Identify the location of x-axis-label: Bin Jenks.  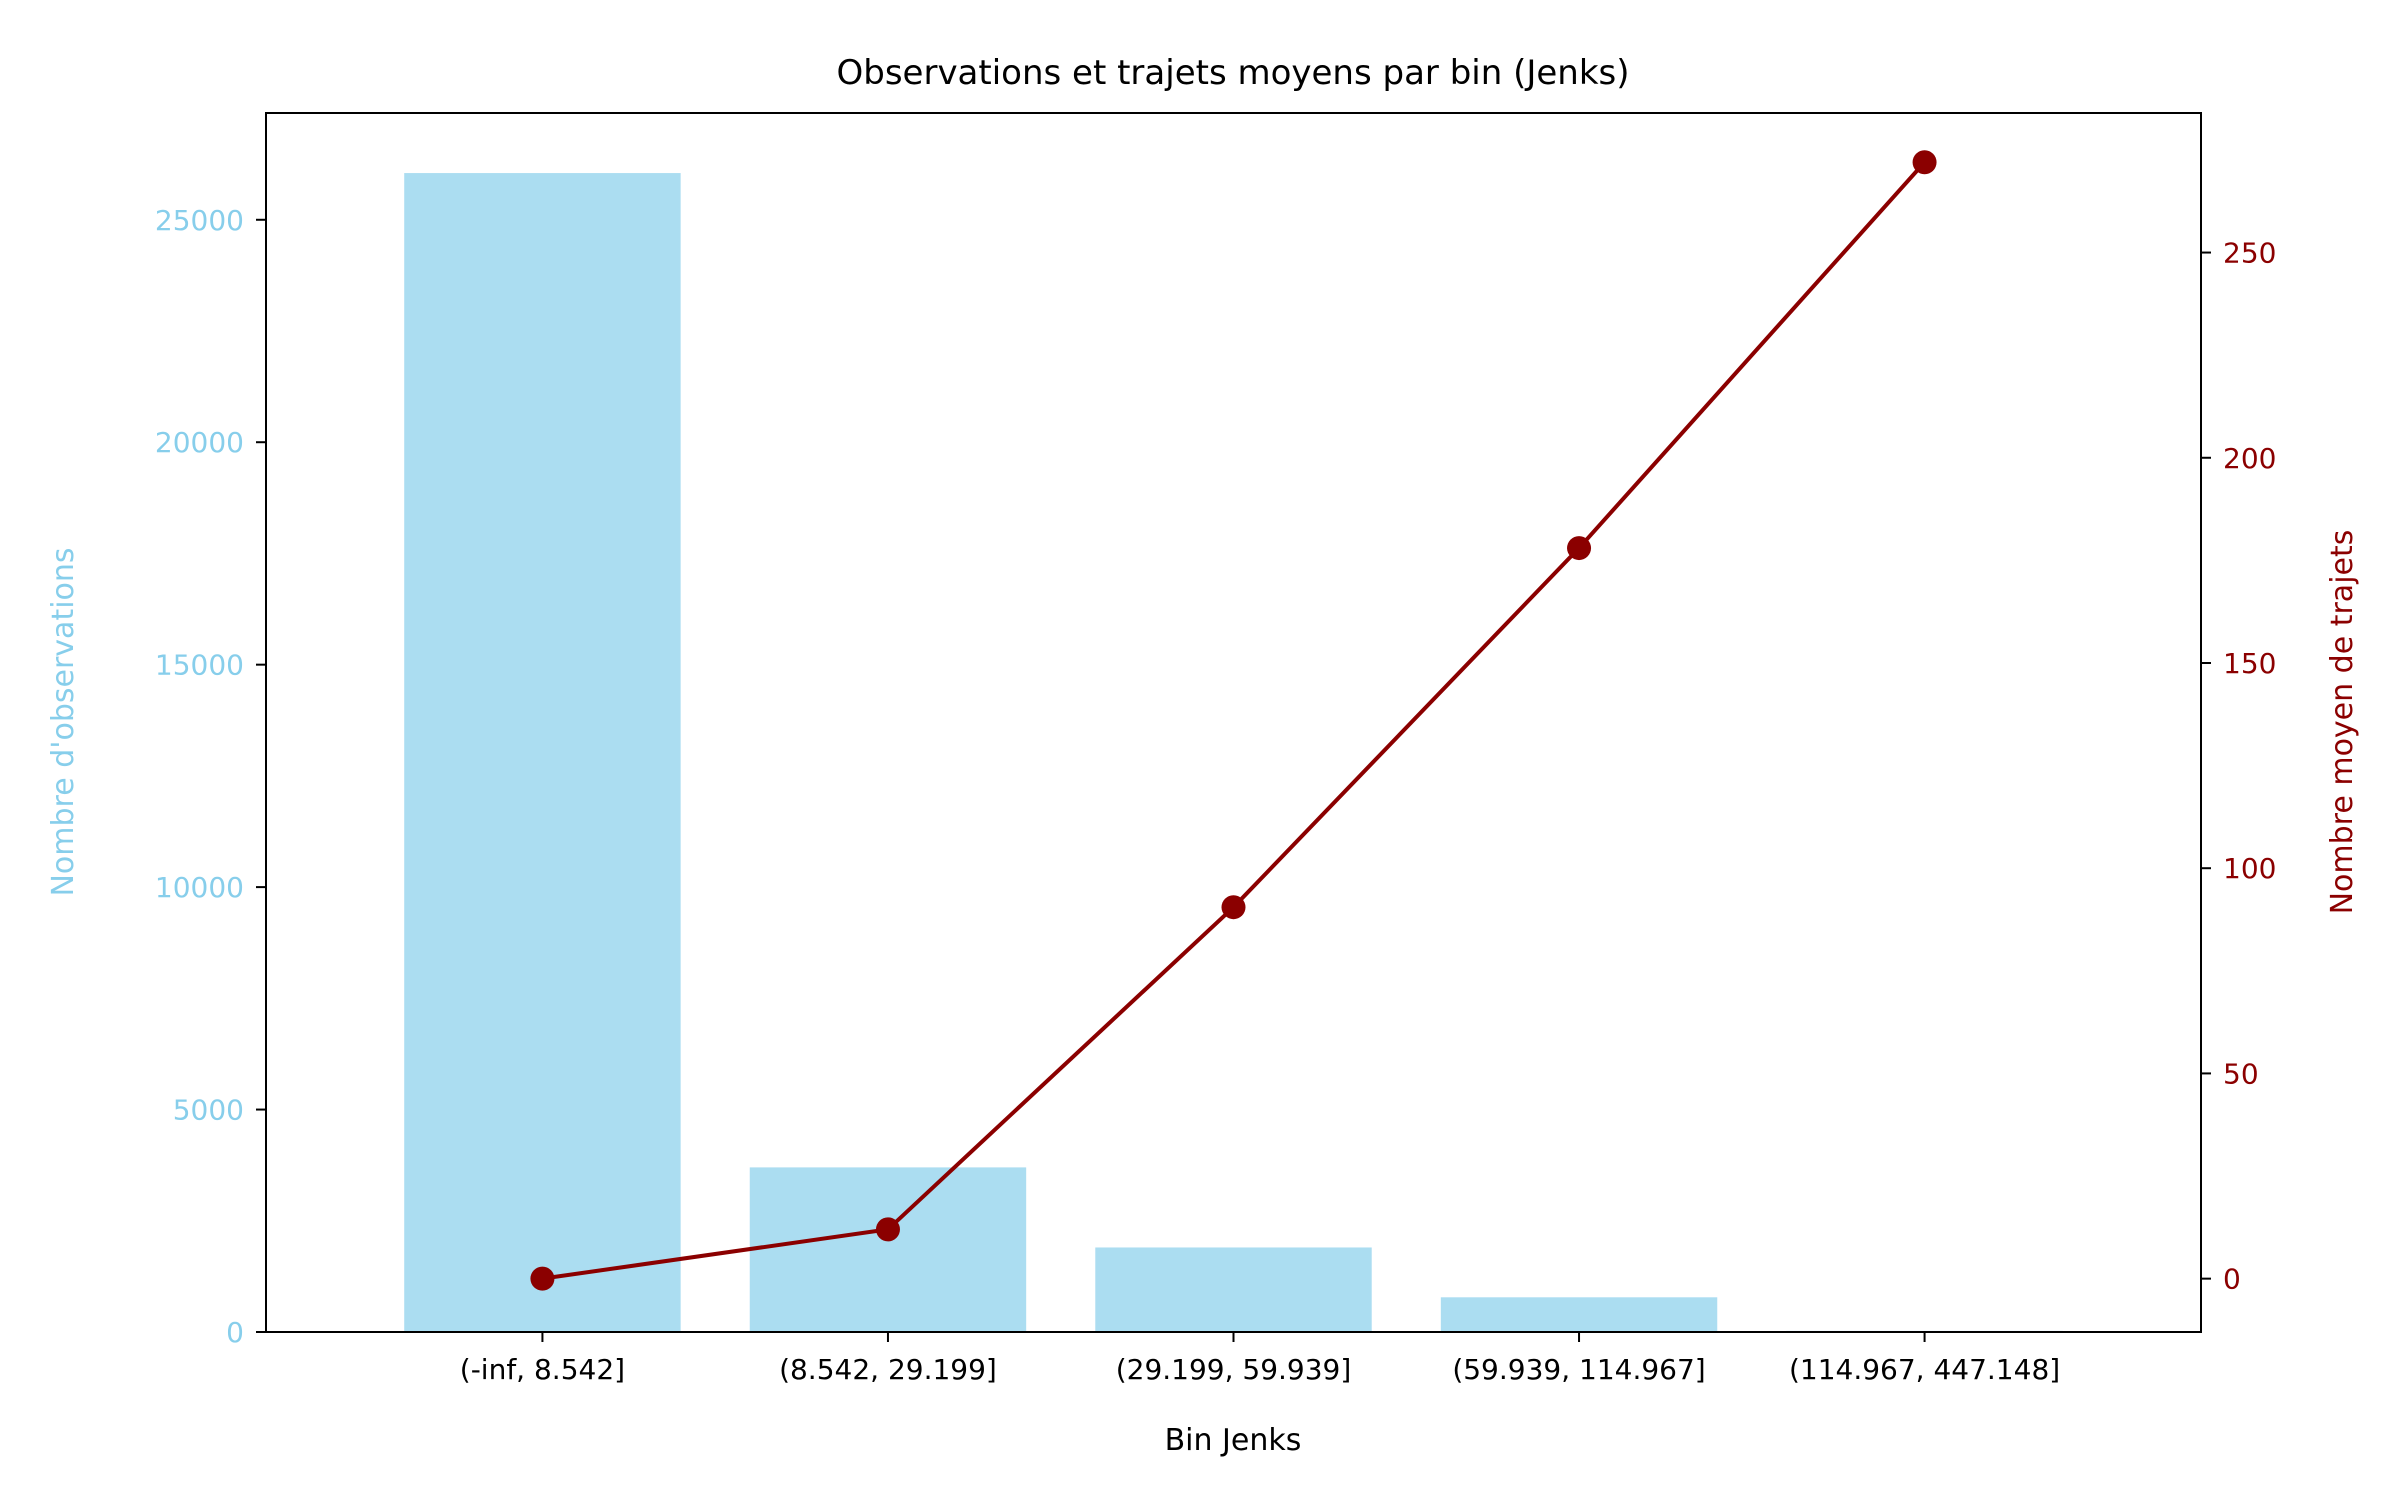
(1233, 1440).